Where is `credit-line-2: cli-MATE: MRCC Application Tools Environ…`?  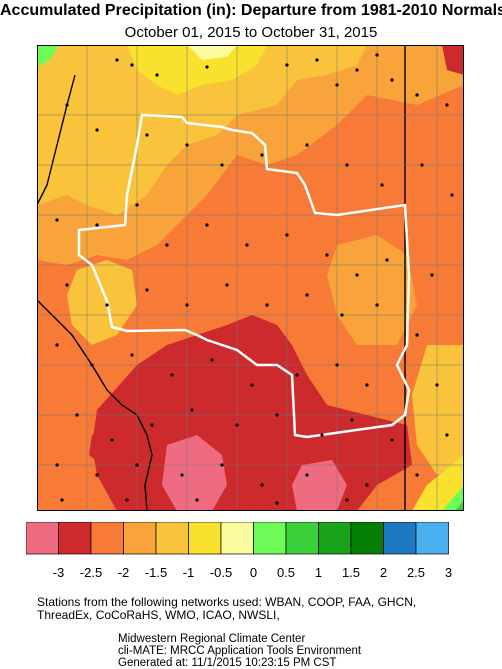 credit-line-2: cli-MATE: MRCC Application Tools Environ… is located at coordinates (240, 651).